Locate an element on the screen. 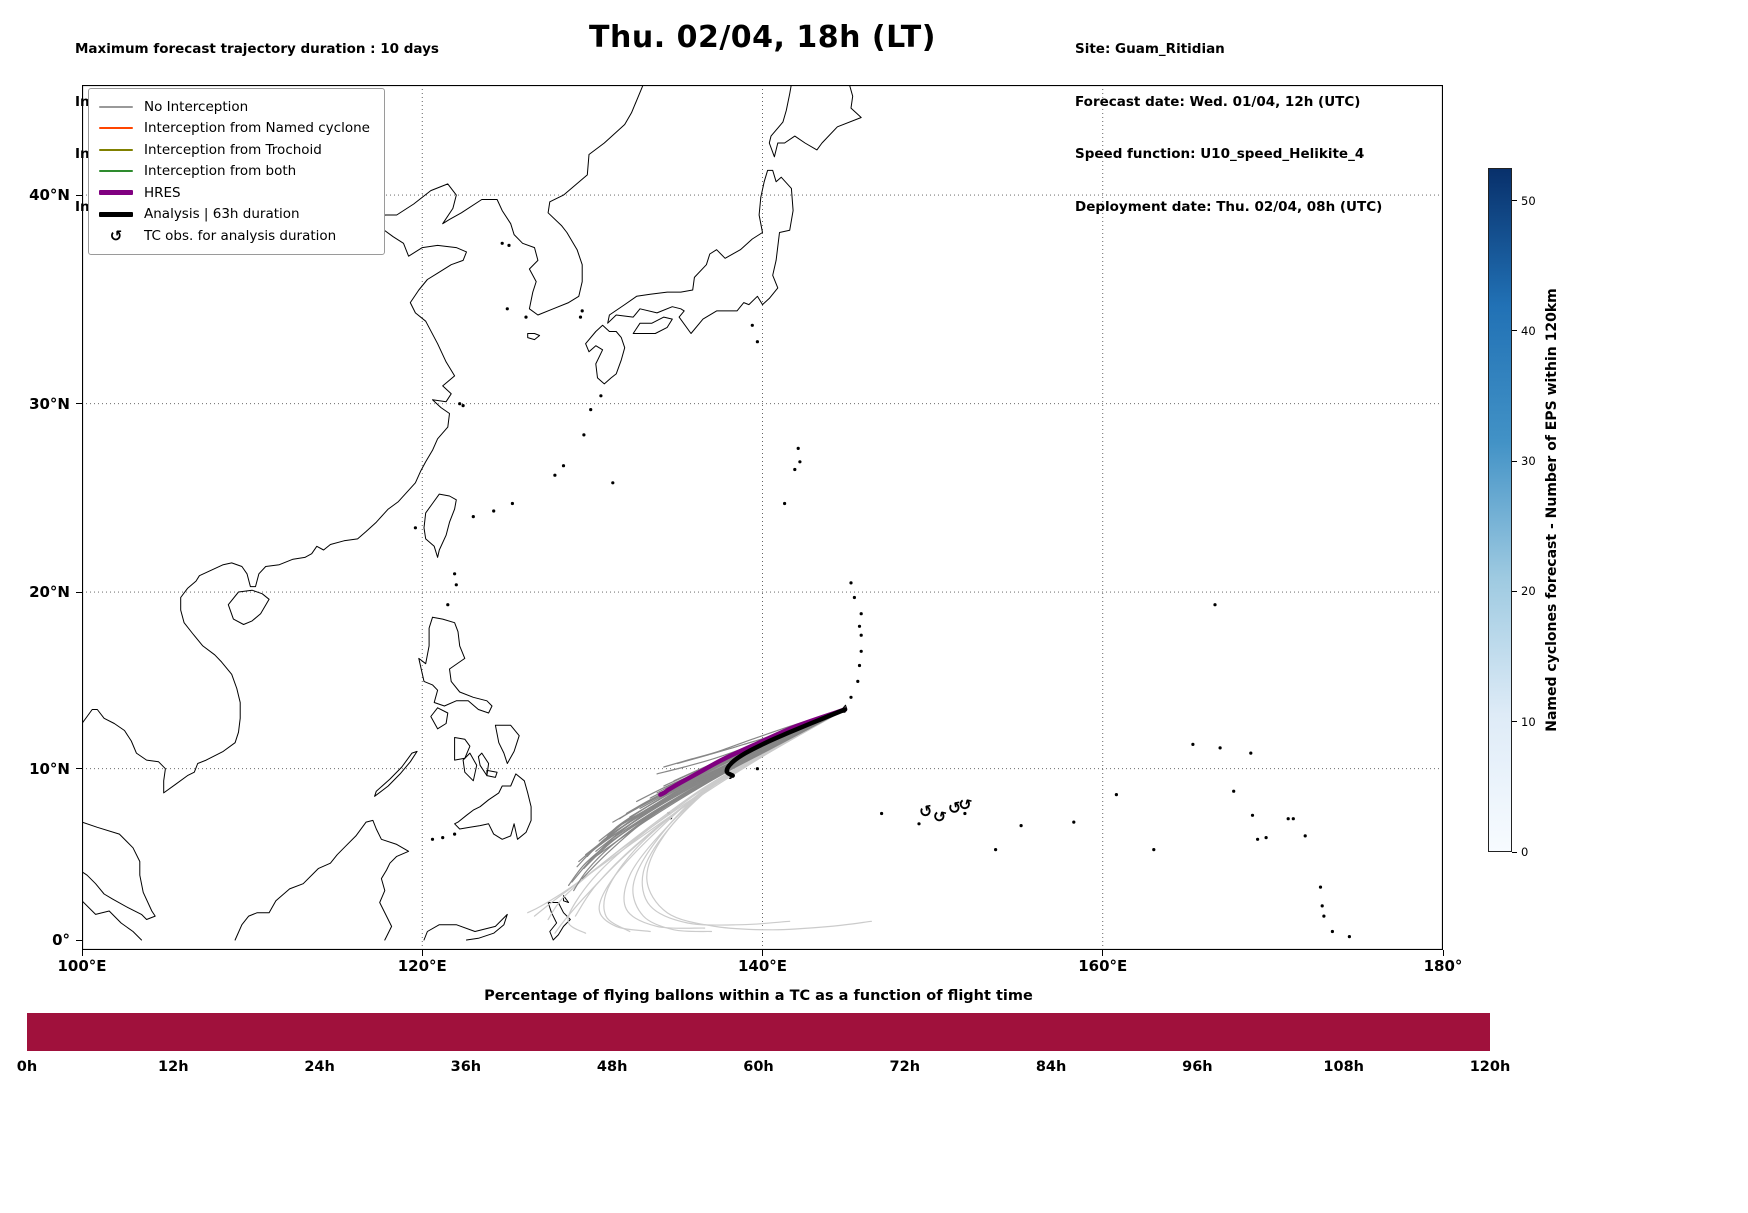  legend-item: No Interception is located at coordinates (234, 107).